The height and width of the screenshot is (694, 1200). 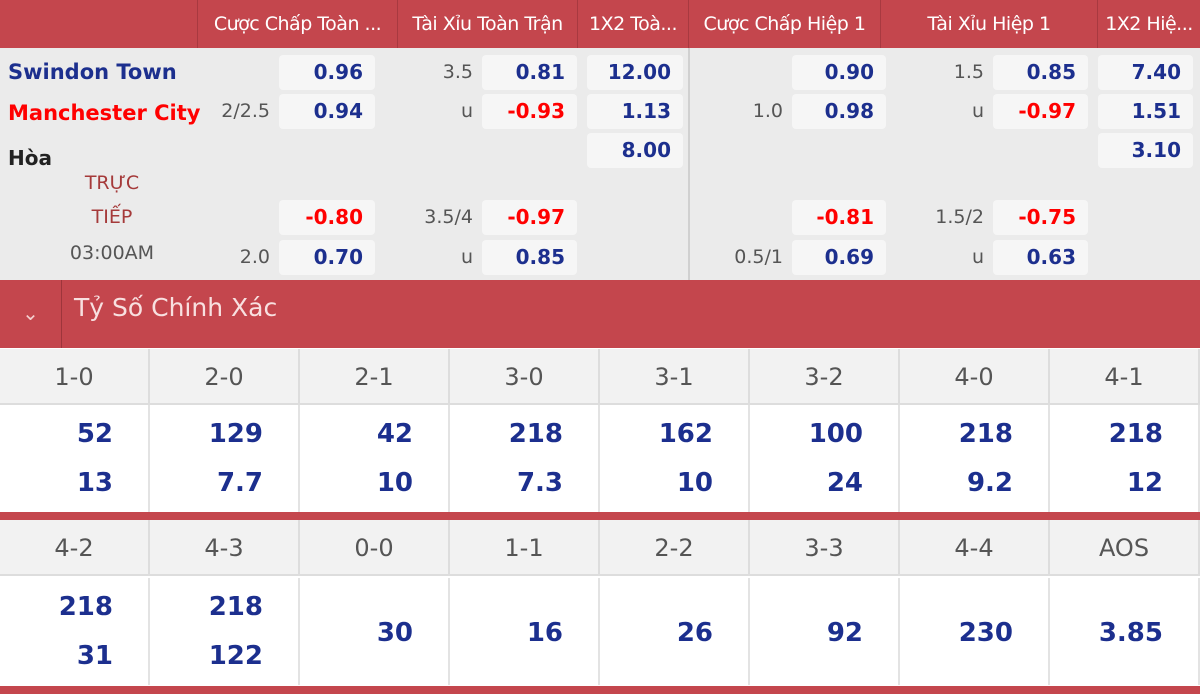 I want to click on ft-hdp-line: 2/2.5, so click(x=245, y=111).